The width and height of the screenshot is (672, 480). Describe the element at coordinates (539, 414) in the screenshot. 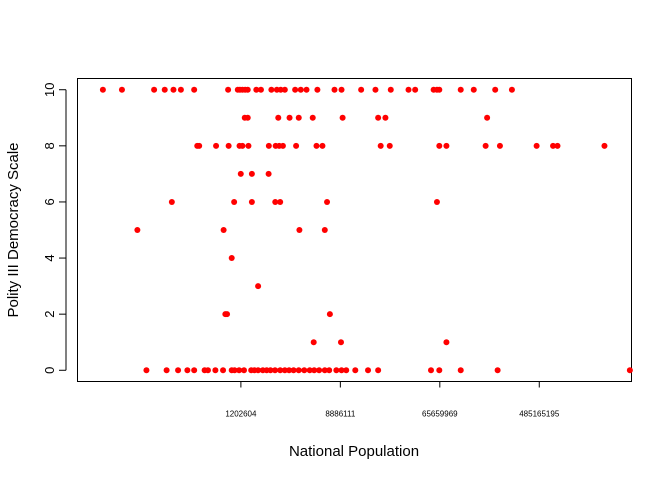

I see `x-tick-label: 485165195` at that location.